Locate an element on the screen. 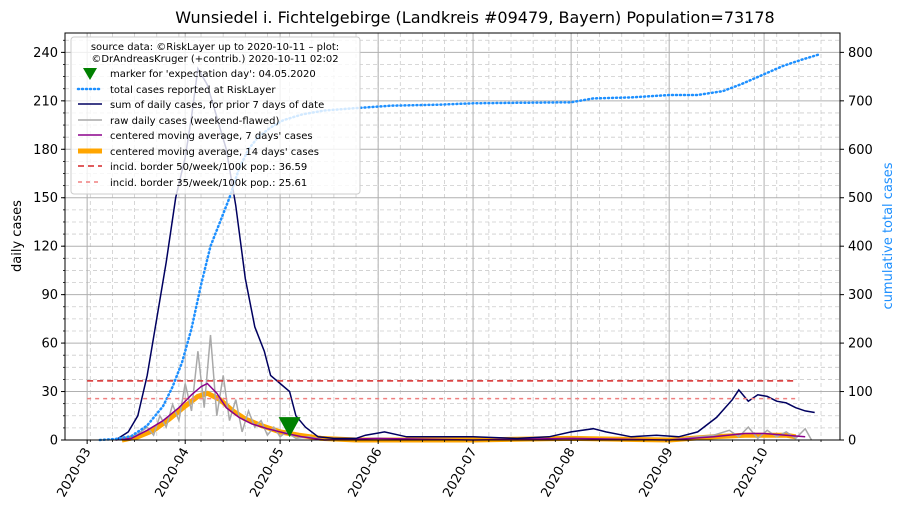 The height and width of the screenshot is (516, 906). legend-entry-border50: incid. border 50/week/100k pop.: 36.59 is located at coordinates (208, 167).